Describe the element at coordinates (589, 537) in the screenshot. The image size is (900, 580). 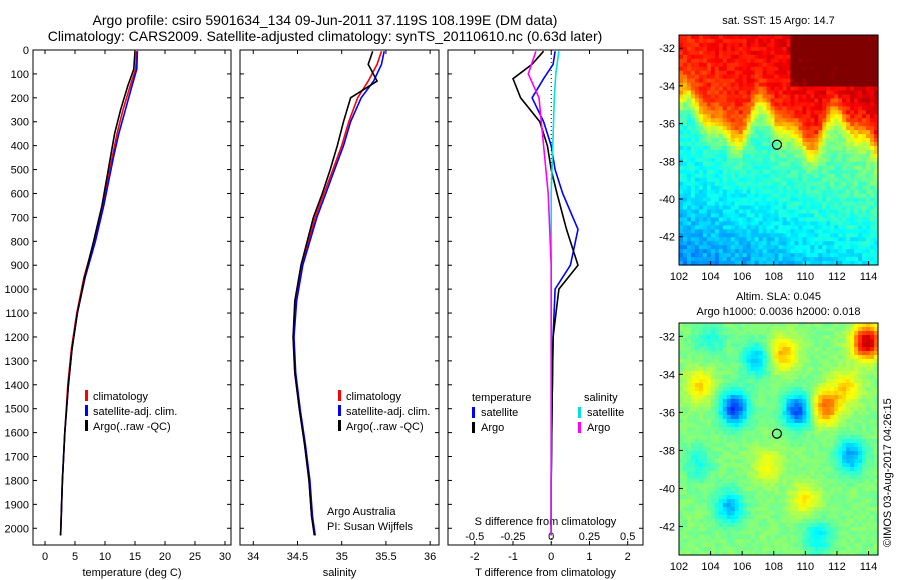
I see `x2-tick-label: 0.25` at that location.